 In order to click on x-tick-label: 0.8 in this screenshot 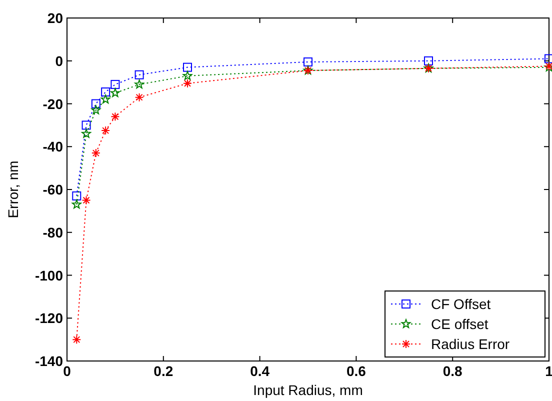, I will do `click(452, 371)`.